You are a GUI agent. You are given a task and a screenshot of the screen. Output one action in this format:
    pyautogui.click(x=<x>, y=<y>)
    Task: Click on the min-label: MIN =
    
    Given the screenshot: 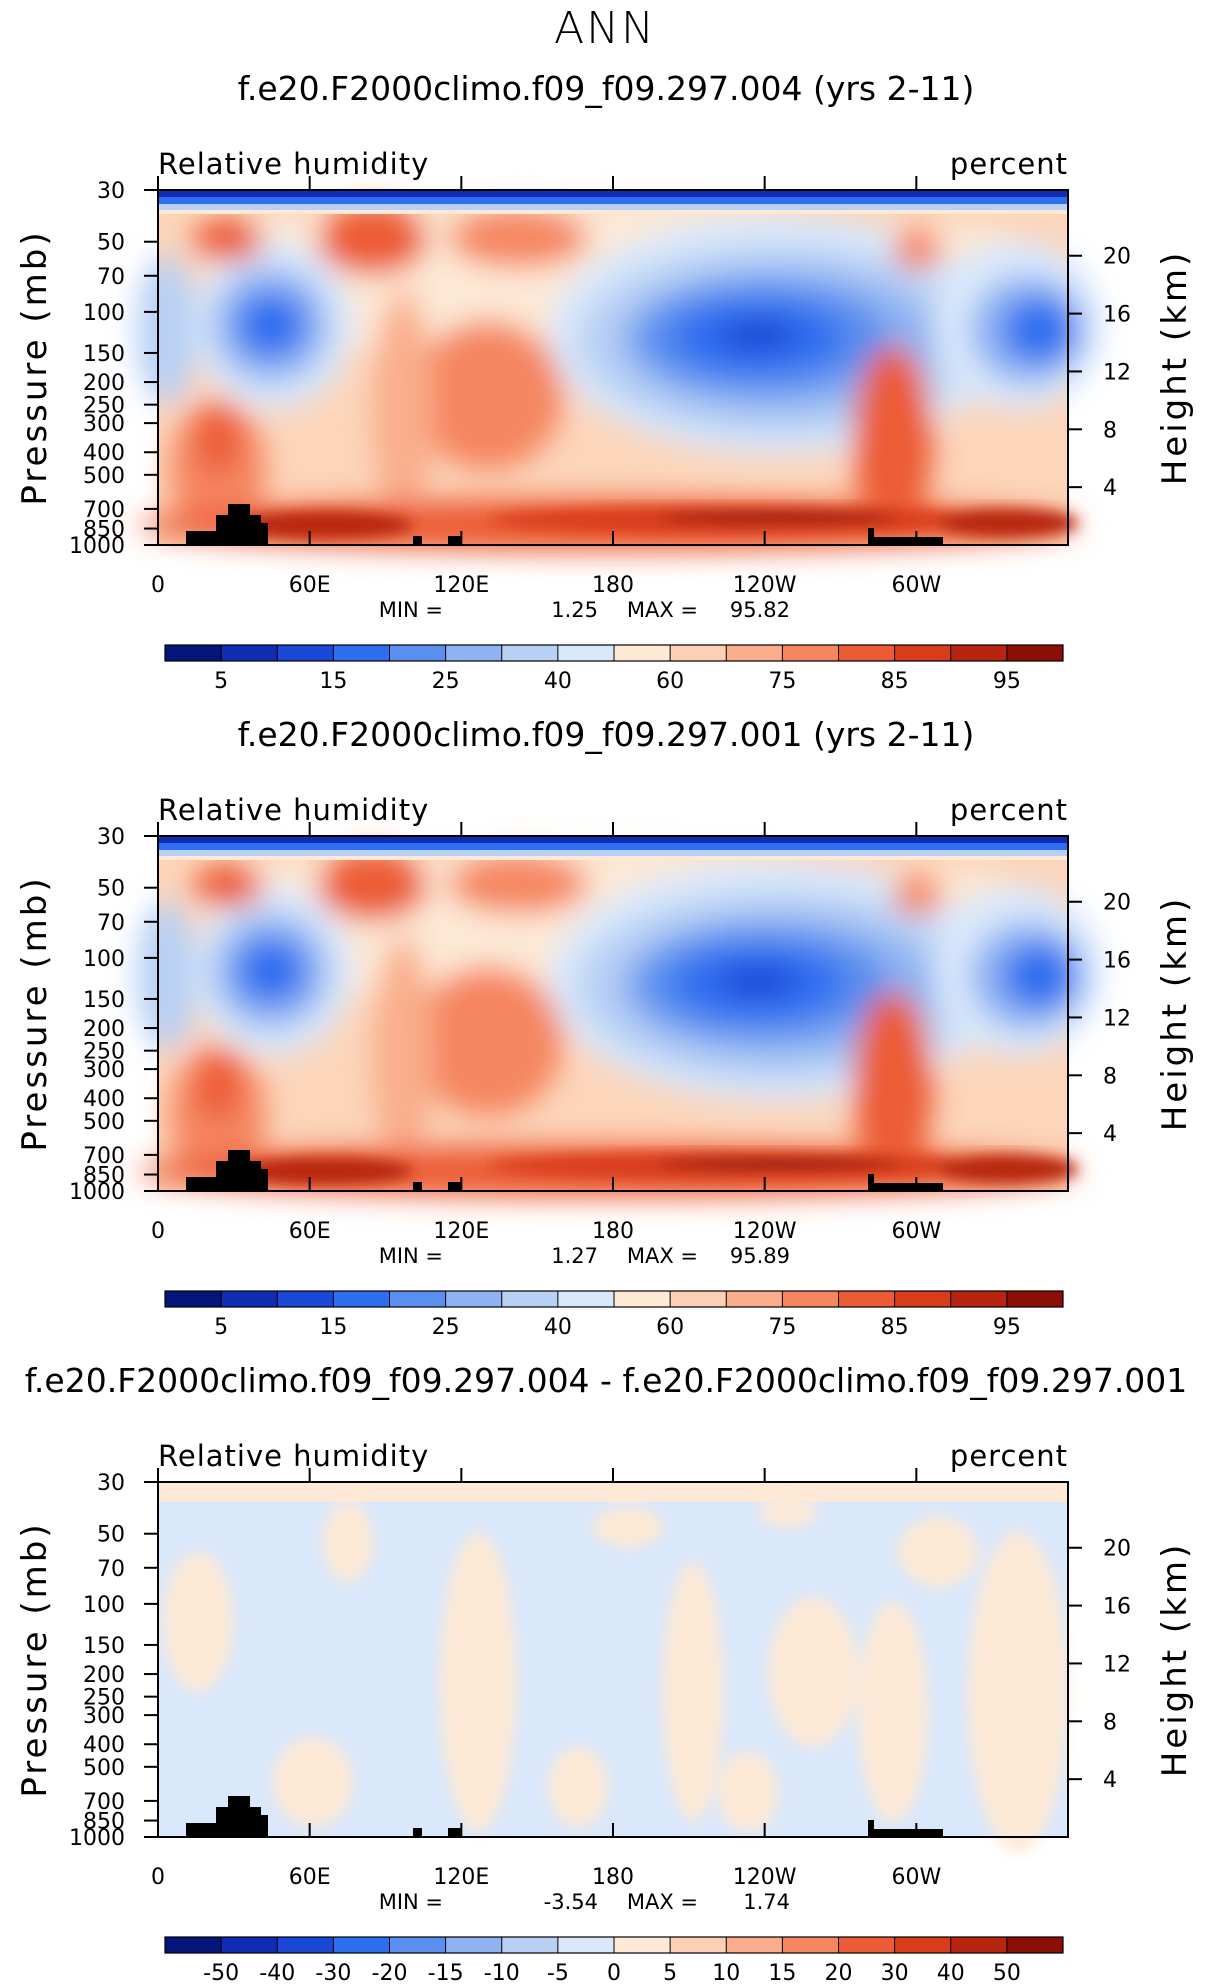 What is the action you would take?
    pyautogui.click(x=411, y=610)
    